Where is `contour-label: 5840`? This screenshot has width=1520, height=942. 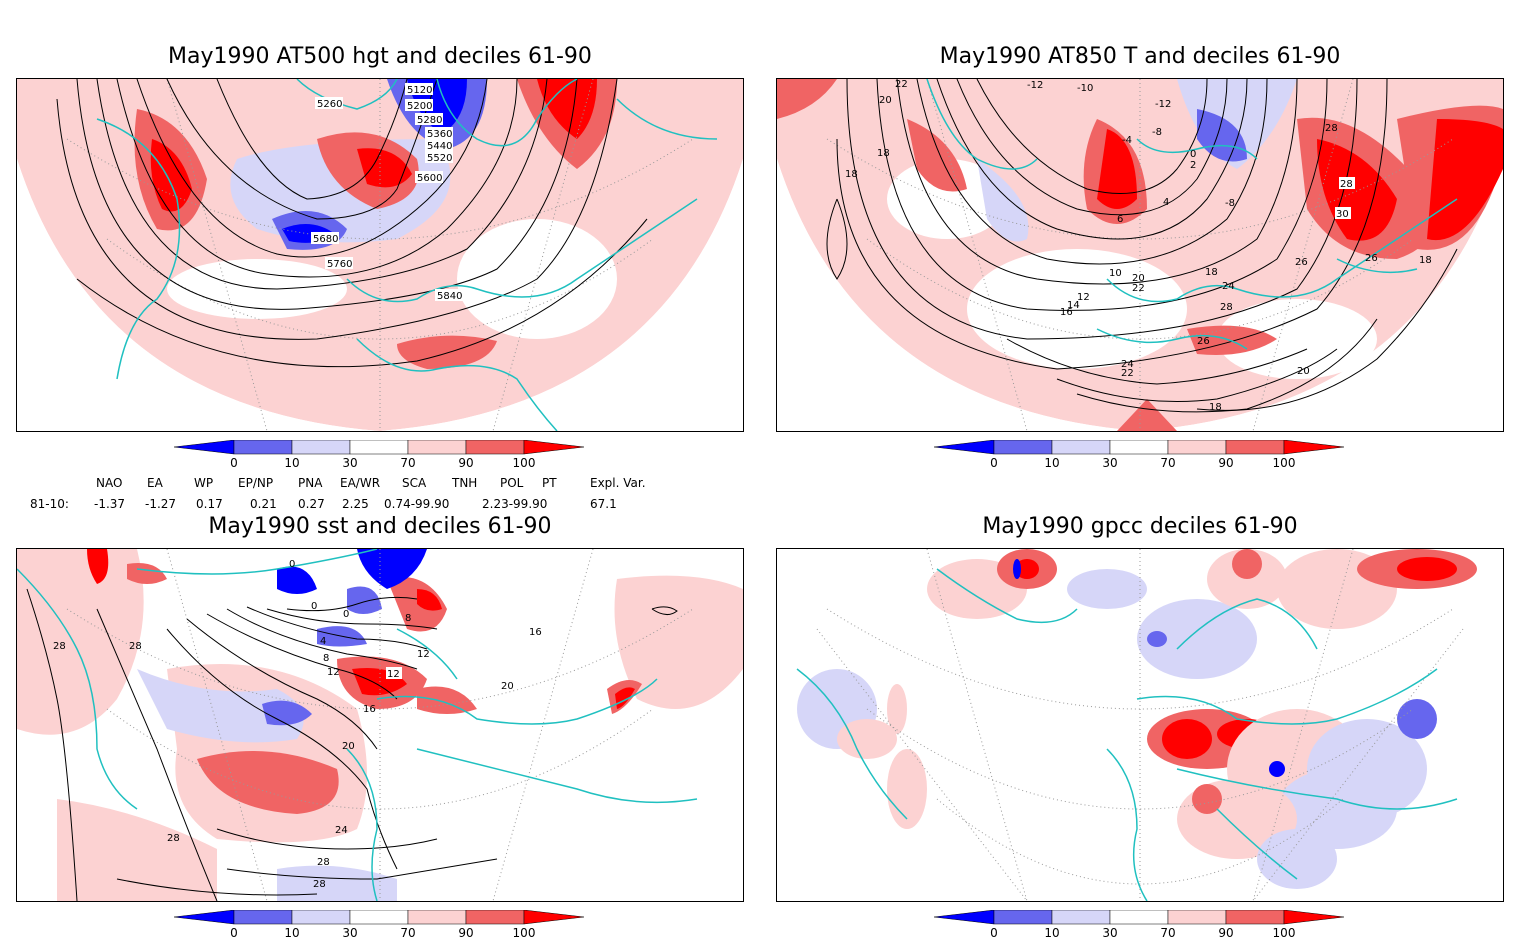 contour-label: 5840 is located at coordinates (449, 296).